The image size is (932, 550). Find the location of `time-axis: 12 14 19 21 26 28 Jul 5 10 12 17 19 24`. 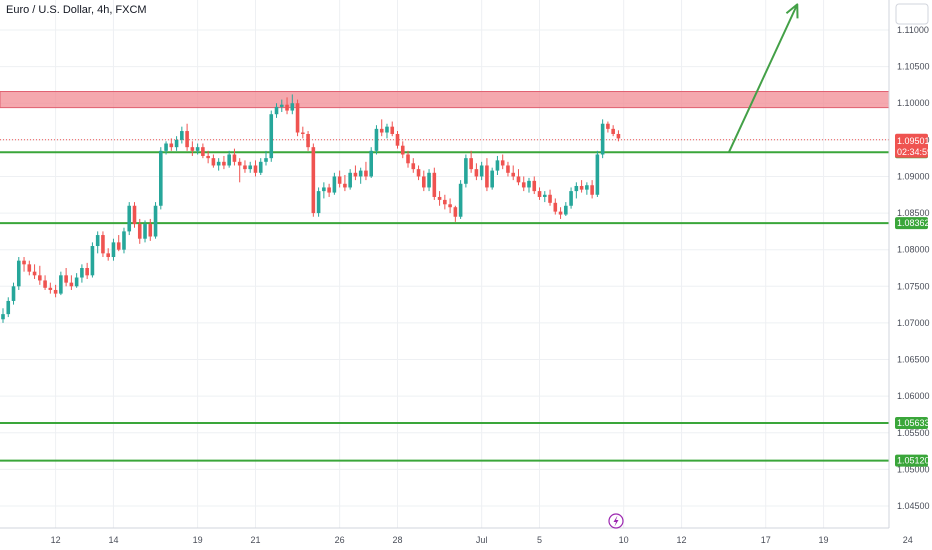

time-axis: 12 14 19 21 26 28 Jul 5 10 12 17 19 24 is located at coordinates (466, 538).